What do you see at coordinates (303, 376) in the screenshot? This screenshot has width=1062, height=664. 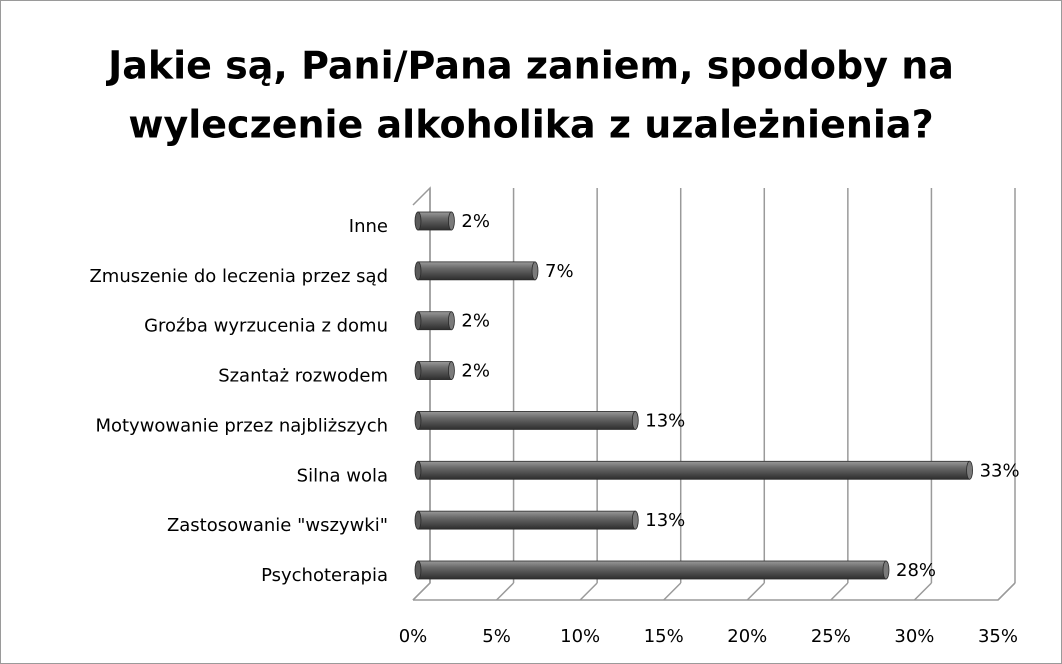 I see `y-tick-label: Szantaż rozwodem` at bounding box center [303, 376].